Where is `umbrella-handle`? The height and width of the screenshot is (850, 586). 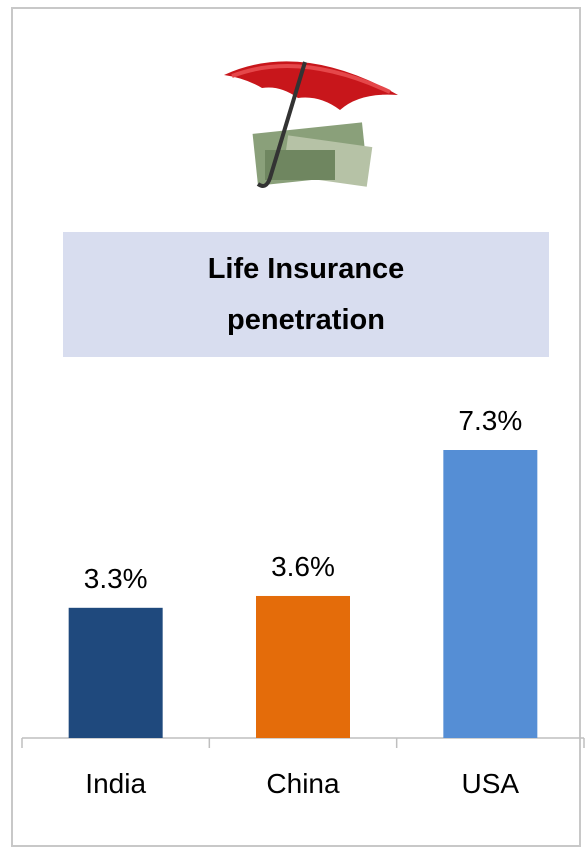
umbrella-handle is located at coordinates (281, 124).